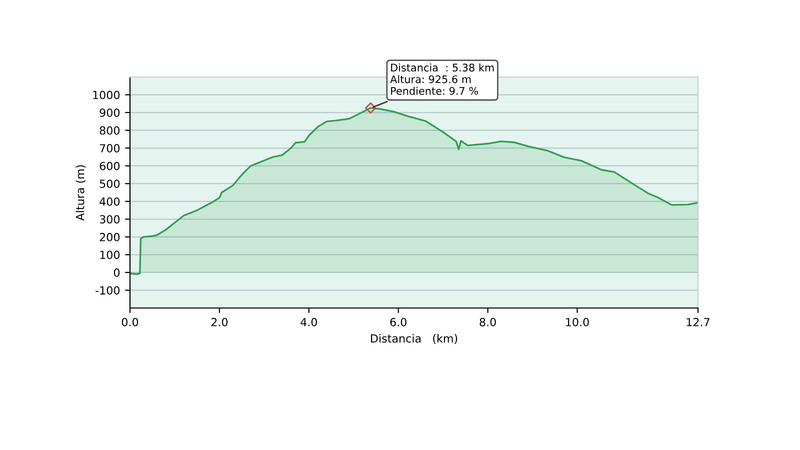 The width and height of the screenshot is (800, 450). Describe the element at coordinates (110, 166) in the screenshot. I see `y-tick-label: 600` at that location.